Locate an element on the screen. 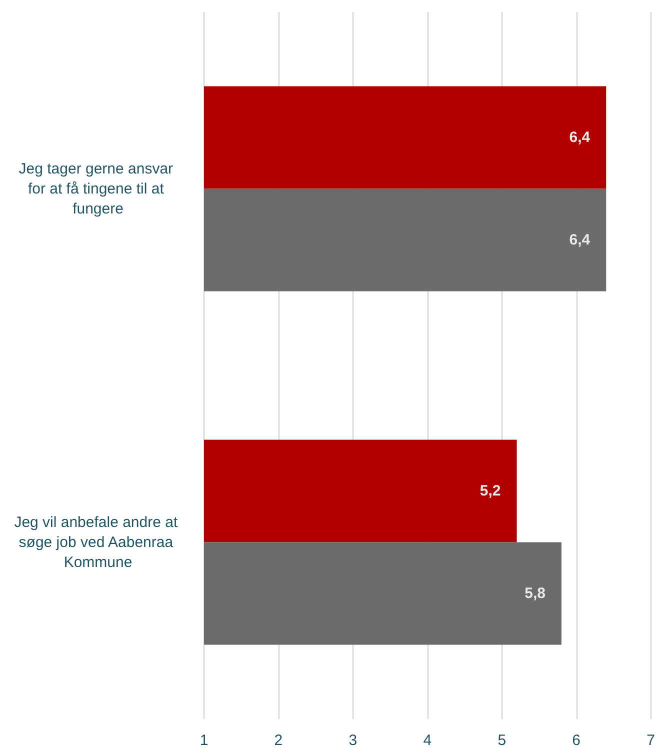  y-tick-label: Jeg tager gerne ansvar for at få tingene til at fungere is located at coordinates (98, 189).